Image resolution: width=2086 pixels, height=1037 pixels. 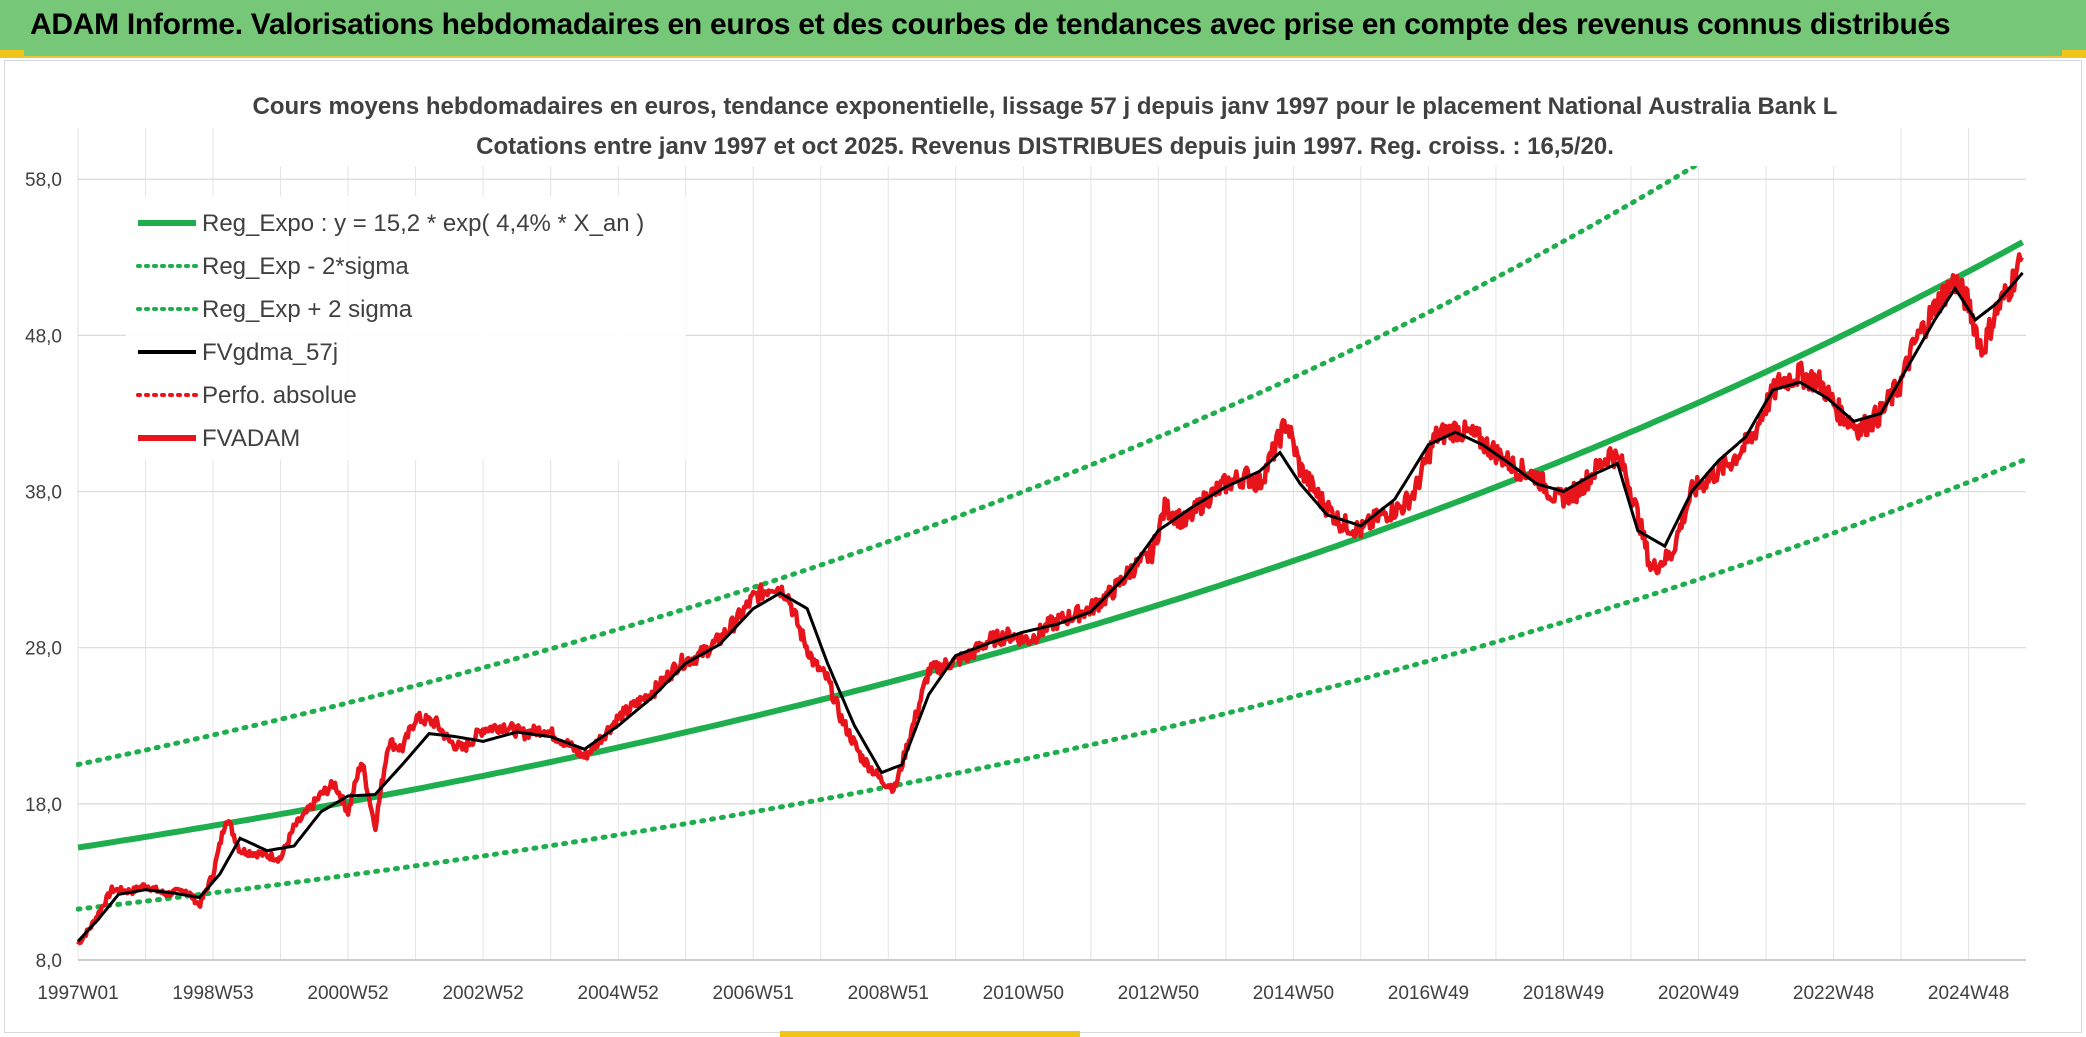 What do you see at coordinates (2074, 54) in the screenshot?
I see `banner-accent-right` at bounding box center [2074, 54].